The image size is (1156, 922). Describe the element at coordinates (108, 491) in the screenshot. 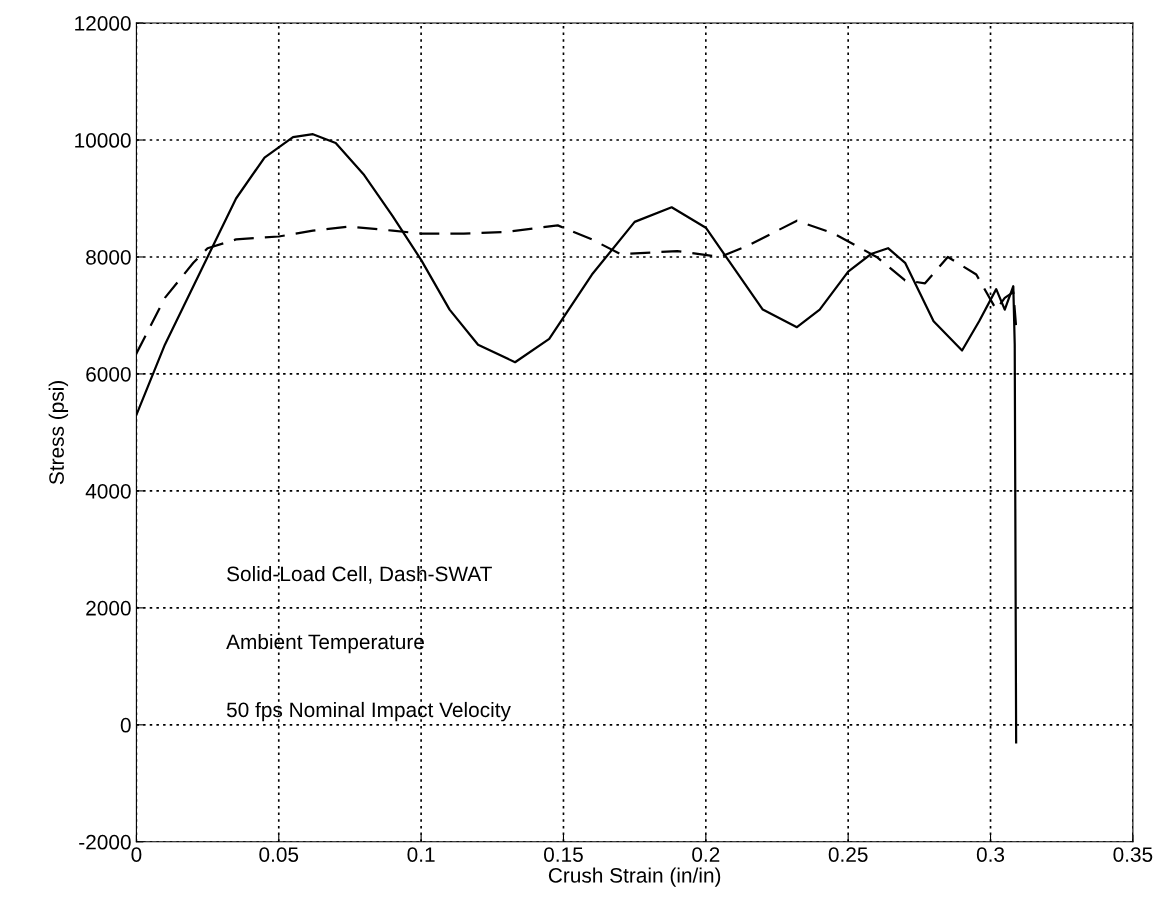

I see `y-tick-label: 4000` at that location.